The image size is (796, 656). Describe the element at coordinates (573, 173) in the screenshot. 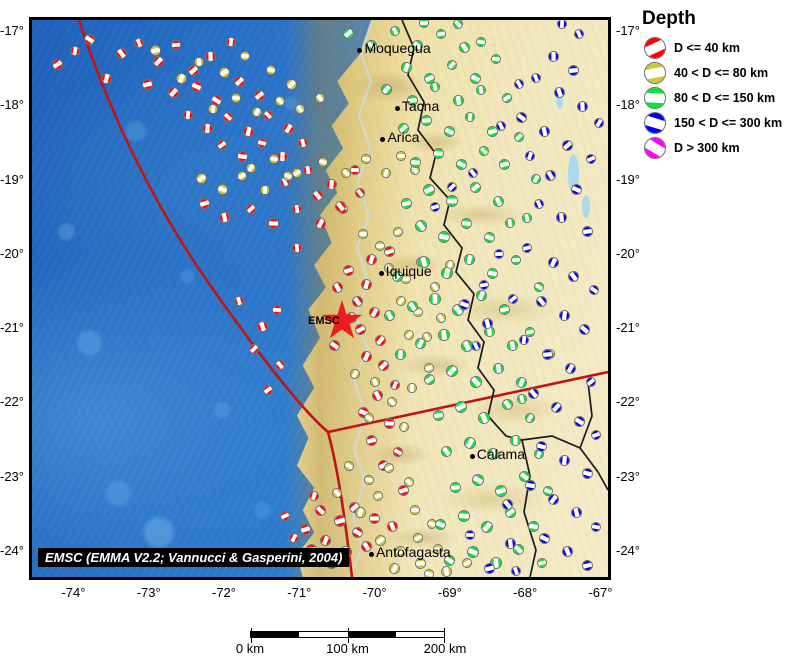

I see `lake` at that location.